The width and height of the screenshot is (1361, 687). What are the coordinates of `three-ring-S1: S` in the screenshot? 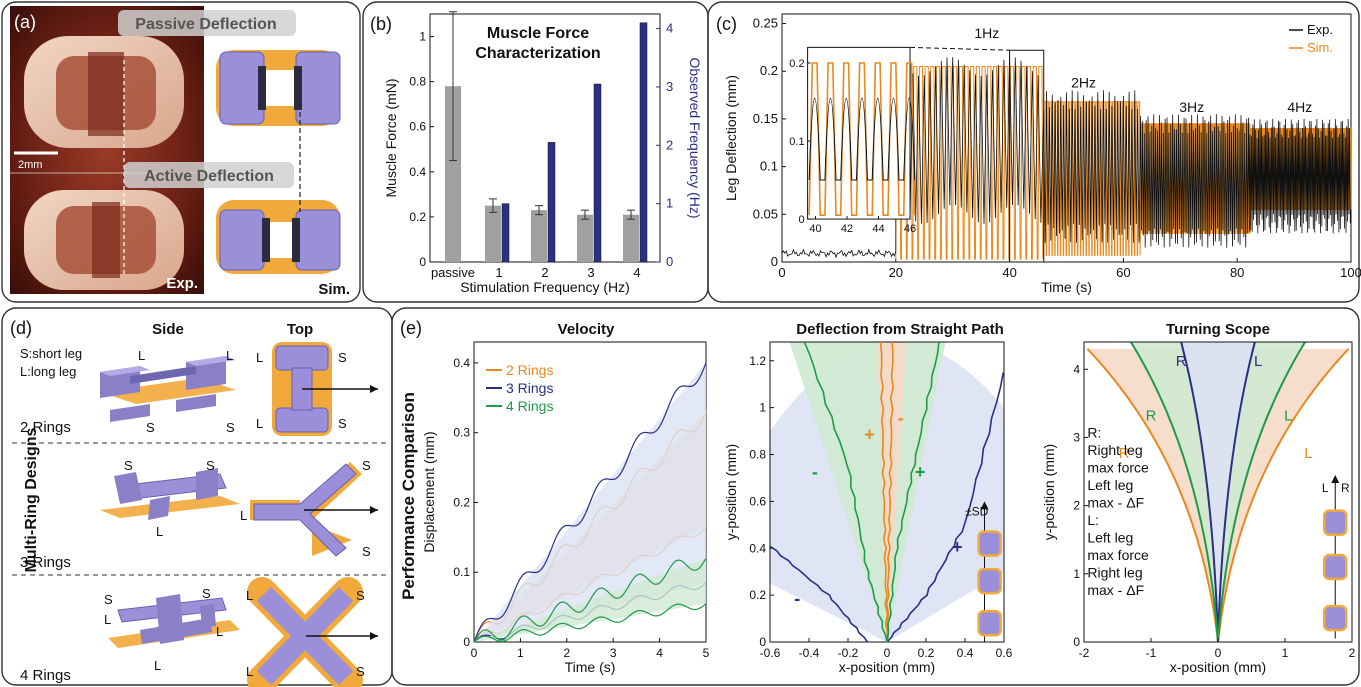 It's located at (128, 465).